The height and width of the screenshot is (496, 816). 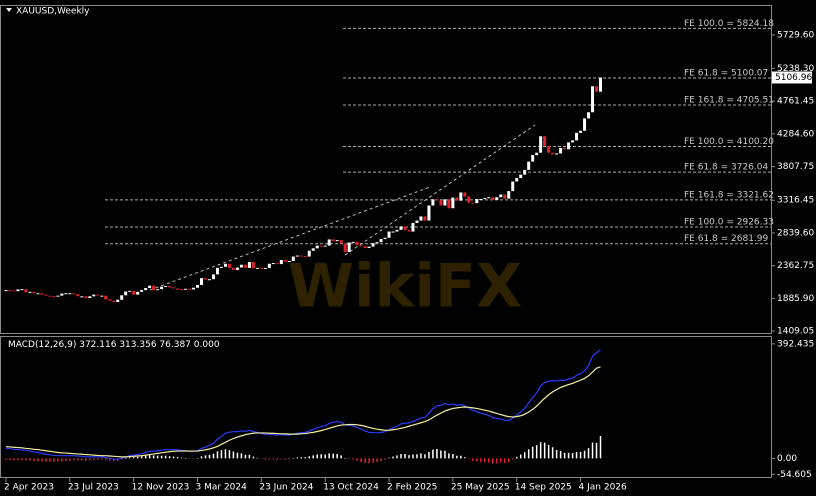 What do you see at coordinates (726, 168) in the screenshot?
I see `fib-label: FE 61.8 = 3726.04` at bounding box center [726, 168].